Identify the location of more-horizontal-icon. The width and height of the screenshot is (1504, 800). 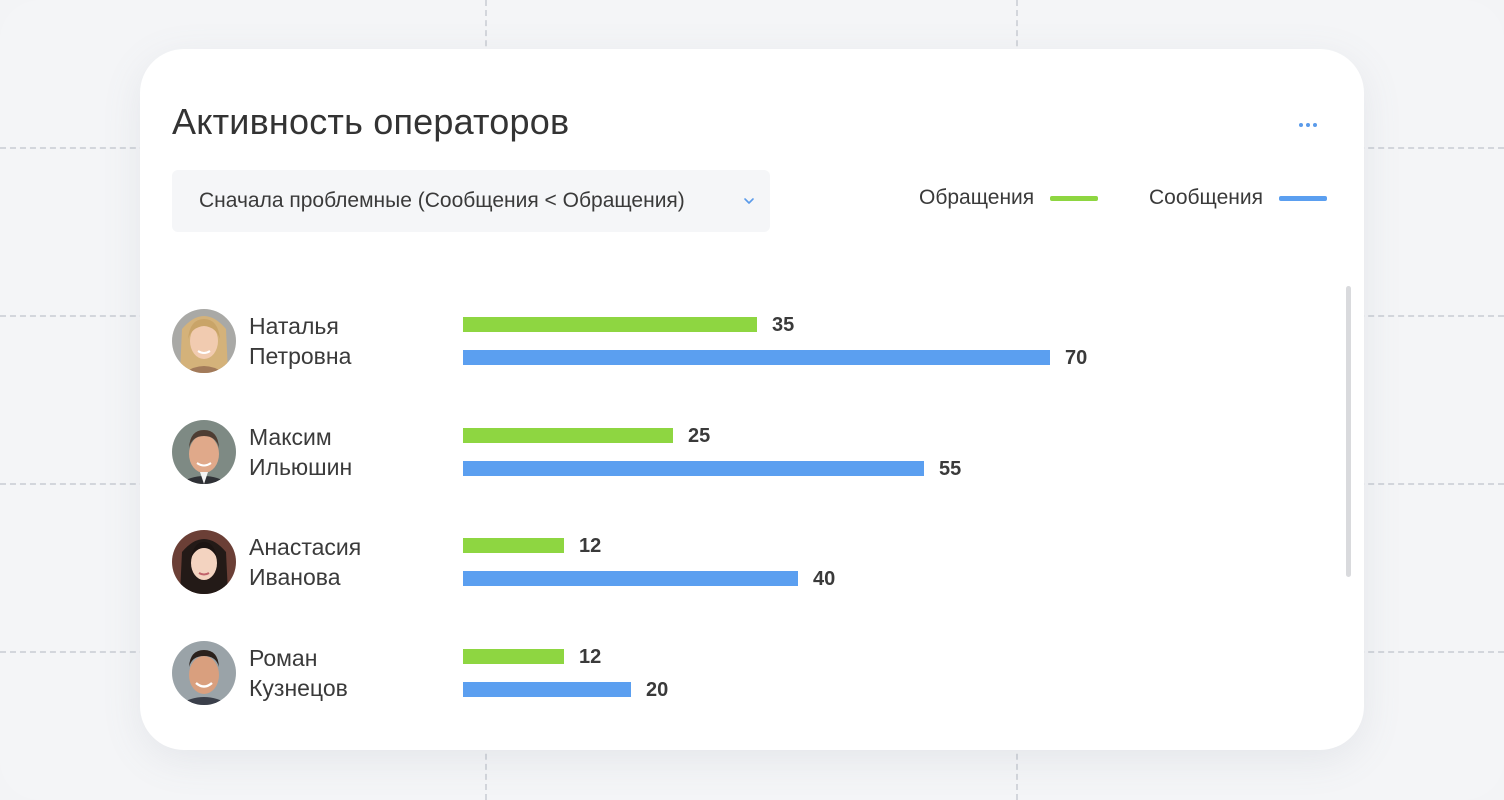
(1301, 125).